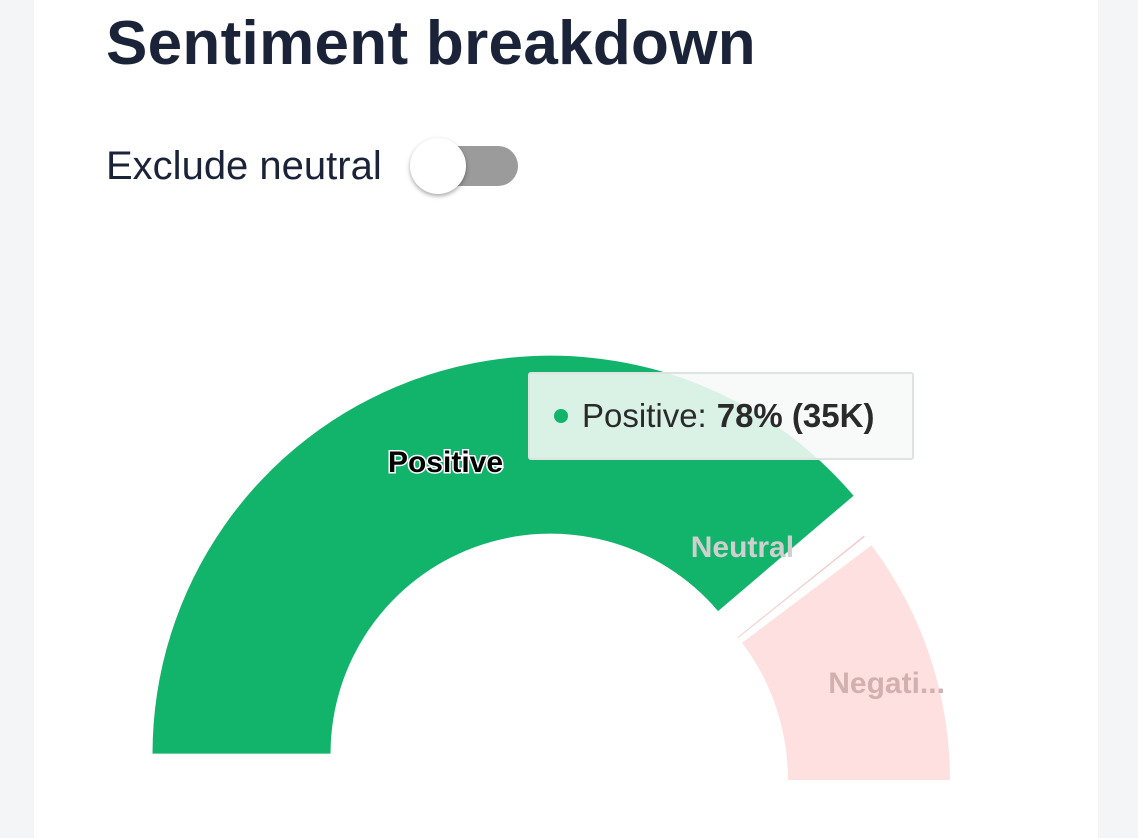 Image resolution: width=1138 pixels, height=838 pixels. What do you see at coordinates (795, 415) in the screenshot?
I see `tooltip-value: 78% (35K)` at bounding box center [795, 415].